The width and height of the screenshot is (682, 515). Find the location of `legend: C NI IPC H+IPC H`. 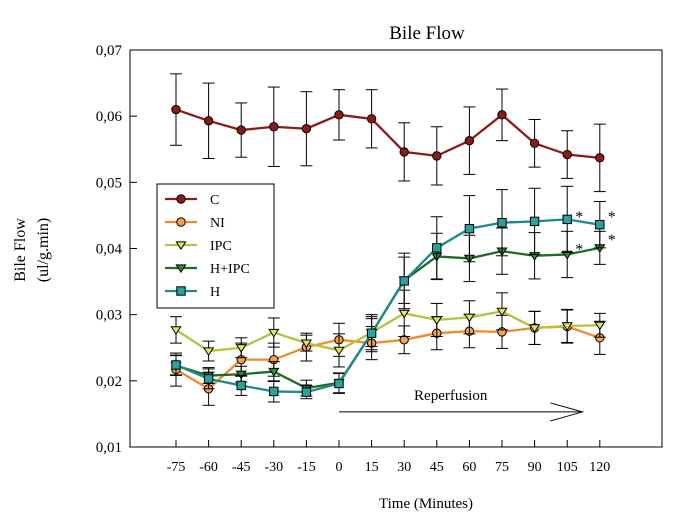

legend: C NI IPC H+IPC H is located at coordinates (215, 246).